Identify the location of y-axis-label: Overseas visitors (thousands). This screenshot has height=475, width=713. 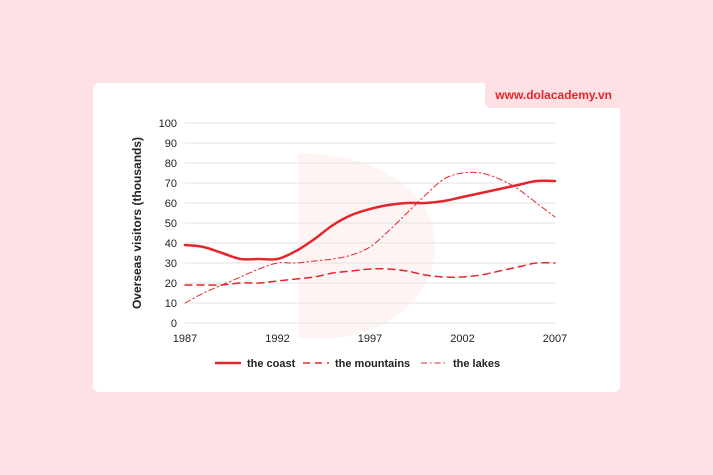
(137, 223).